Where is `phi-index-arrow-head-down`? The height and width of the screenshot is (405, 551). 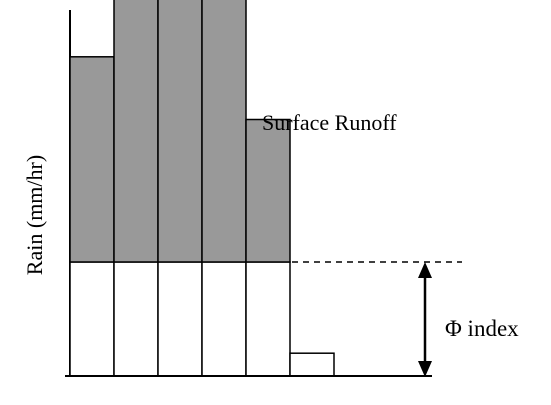
phi-index-arrow-head-down is located at coordinates (425, 369).